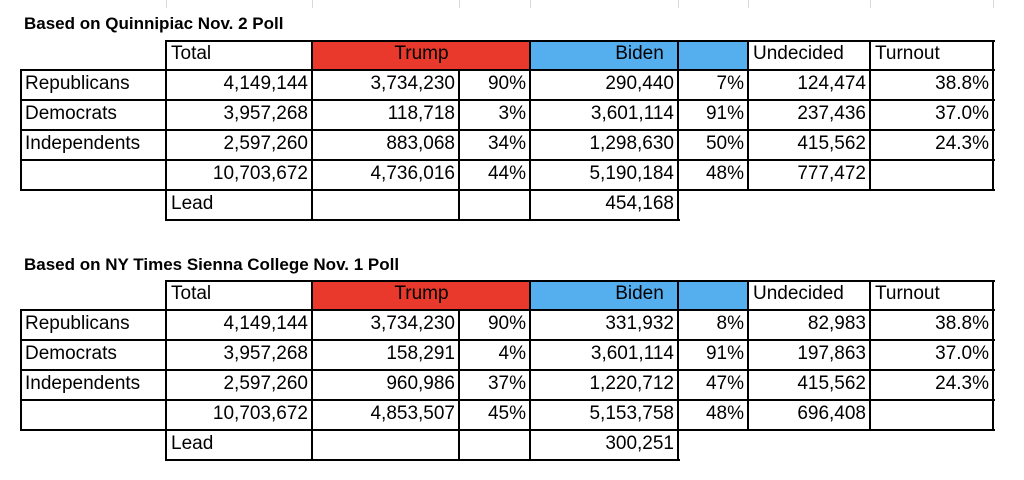  What do you see at coordinates (506, 383) in the screenshot?
I see `trump-pct-cell: 37%` at bounding box center [506, 383].